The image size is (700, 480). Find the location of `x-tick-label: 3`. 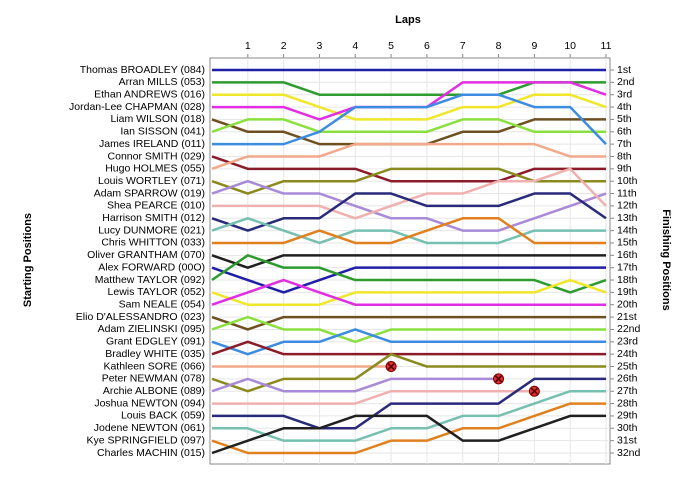

x-tick-label: 3 is located at coordinates (320, 46).